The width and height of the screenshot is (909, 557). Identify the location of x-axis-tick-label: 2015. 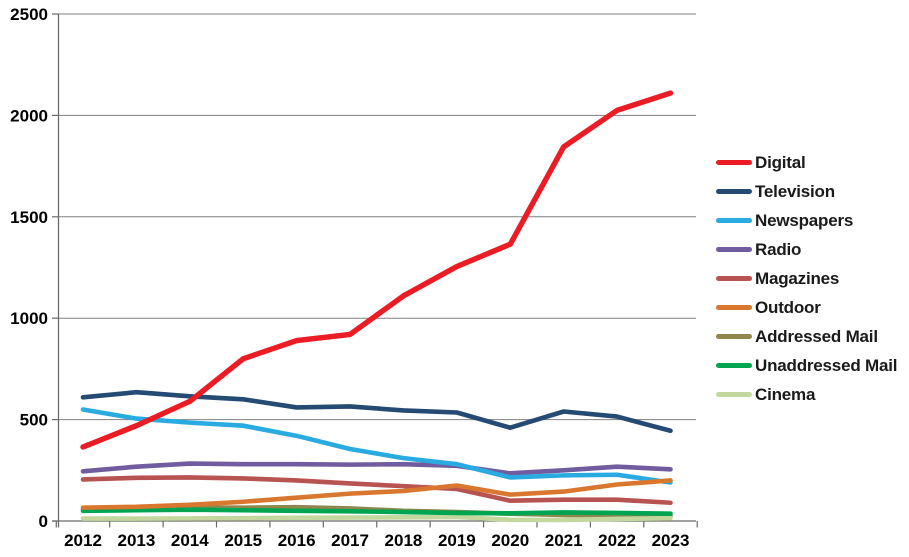
(243, 540).